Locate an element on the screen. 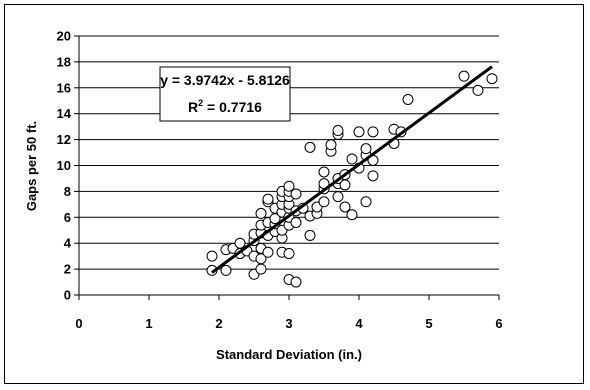 Image resolution: width=590 pixels, height=390 pixels. r-squared-value: = 0.7716 is located at coordinates (232, 107).